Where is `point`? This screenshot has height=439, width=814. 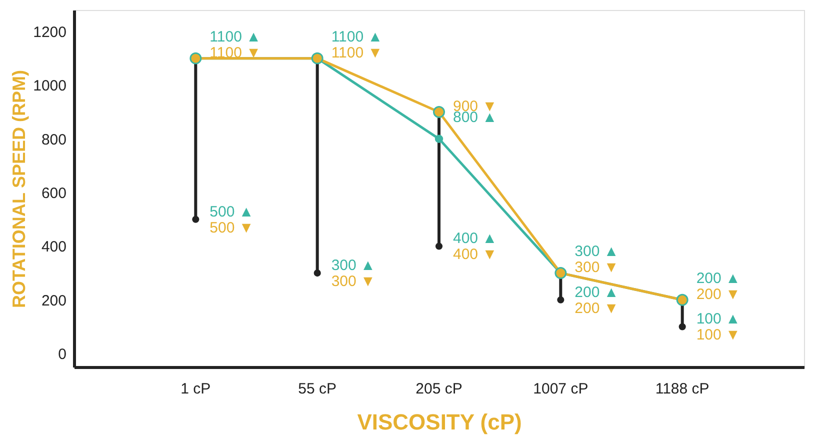 point is located at coordinates (439, 112).